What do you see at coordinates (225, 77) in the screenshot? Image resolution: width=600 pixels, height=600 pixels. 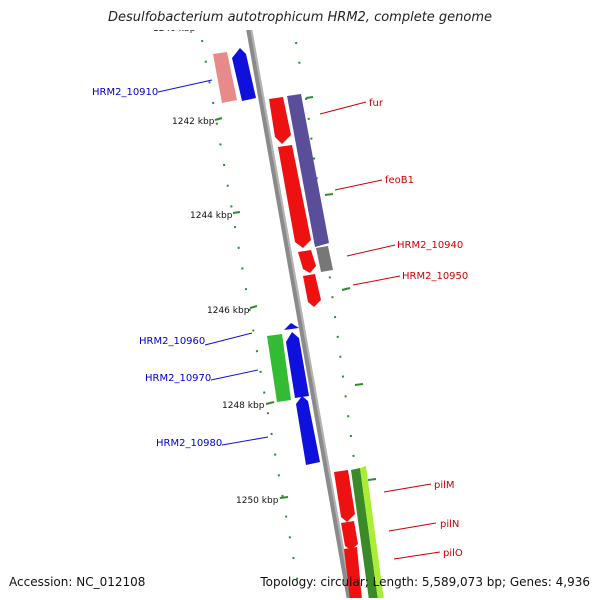 I see `gene-hrm2-10910-pink` at bounding box center [225, 77].